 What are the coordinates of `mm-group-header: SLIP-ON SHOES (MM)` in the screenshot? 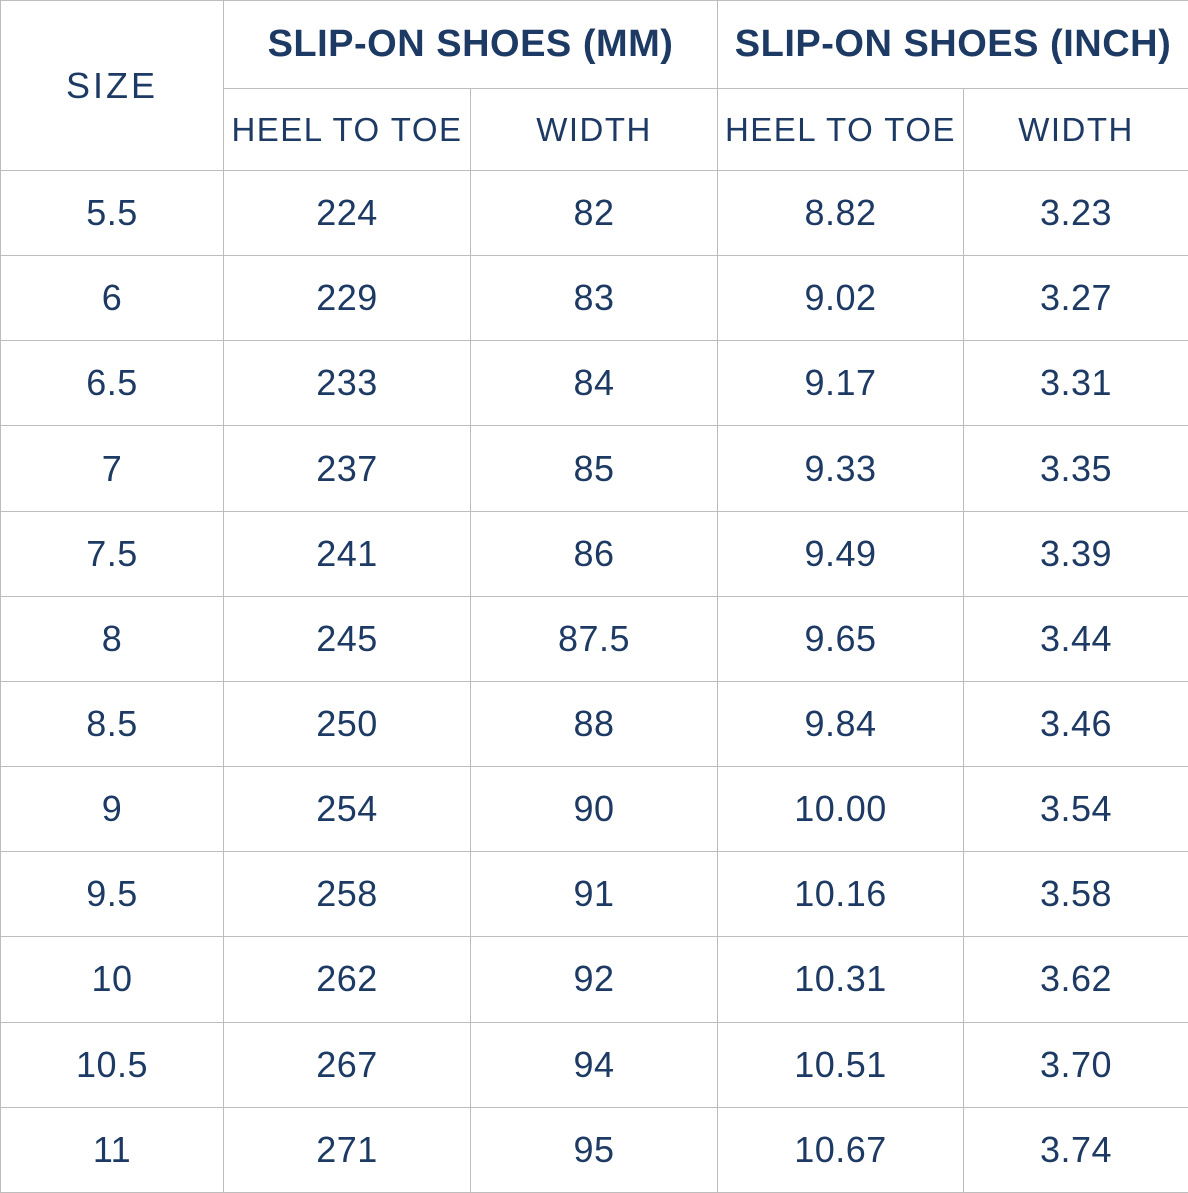 It's located at (470, 44).